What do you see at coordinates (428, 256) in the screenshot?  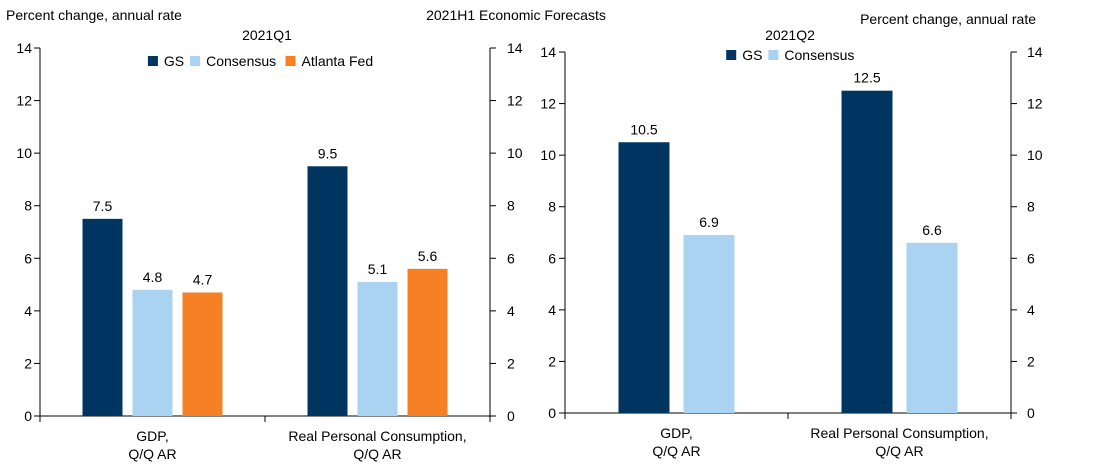 I see `data-label: 5.6` at bounding box center [428, 256].